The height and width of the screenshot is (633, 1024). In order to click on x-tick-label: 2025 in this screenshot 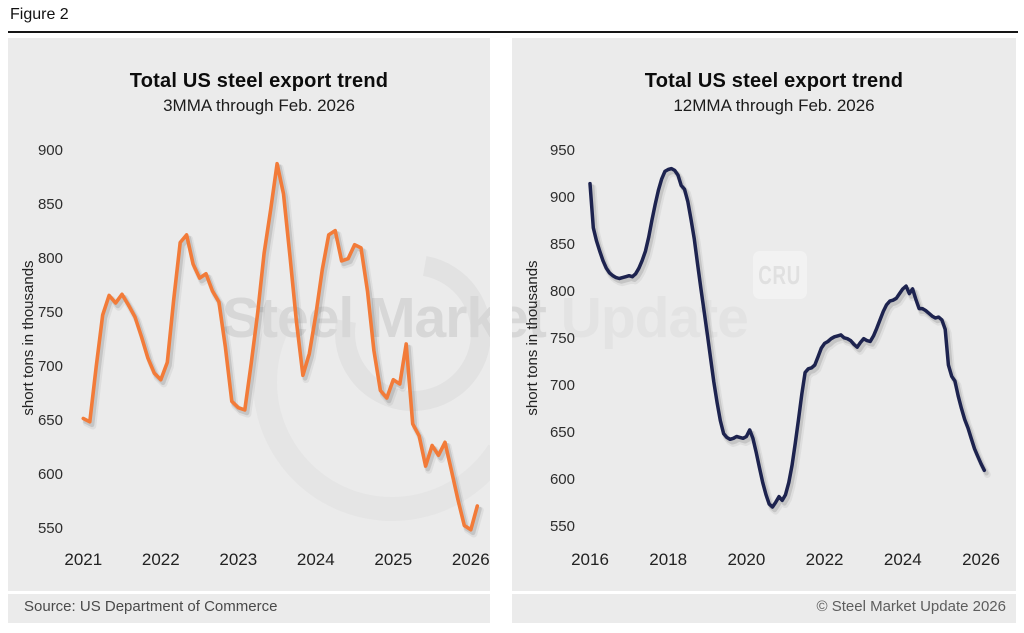, I will do `click(393, 559)`.